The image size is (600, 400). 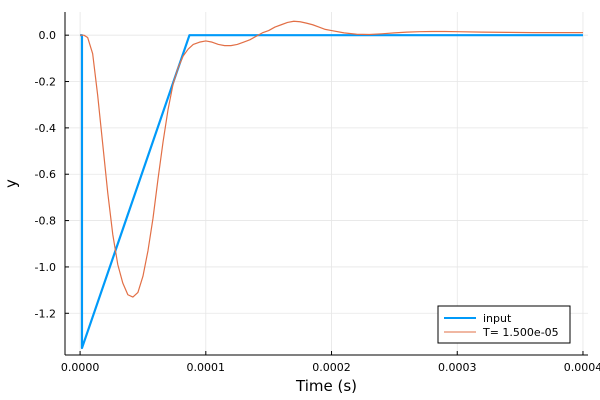 What do you see at coordinates (457, 367) in the screenshot?
I see `x-tick-label: 0.0003` at bounding box center [457, 367].